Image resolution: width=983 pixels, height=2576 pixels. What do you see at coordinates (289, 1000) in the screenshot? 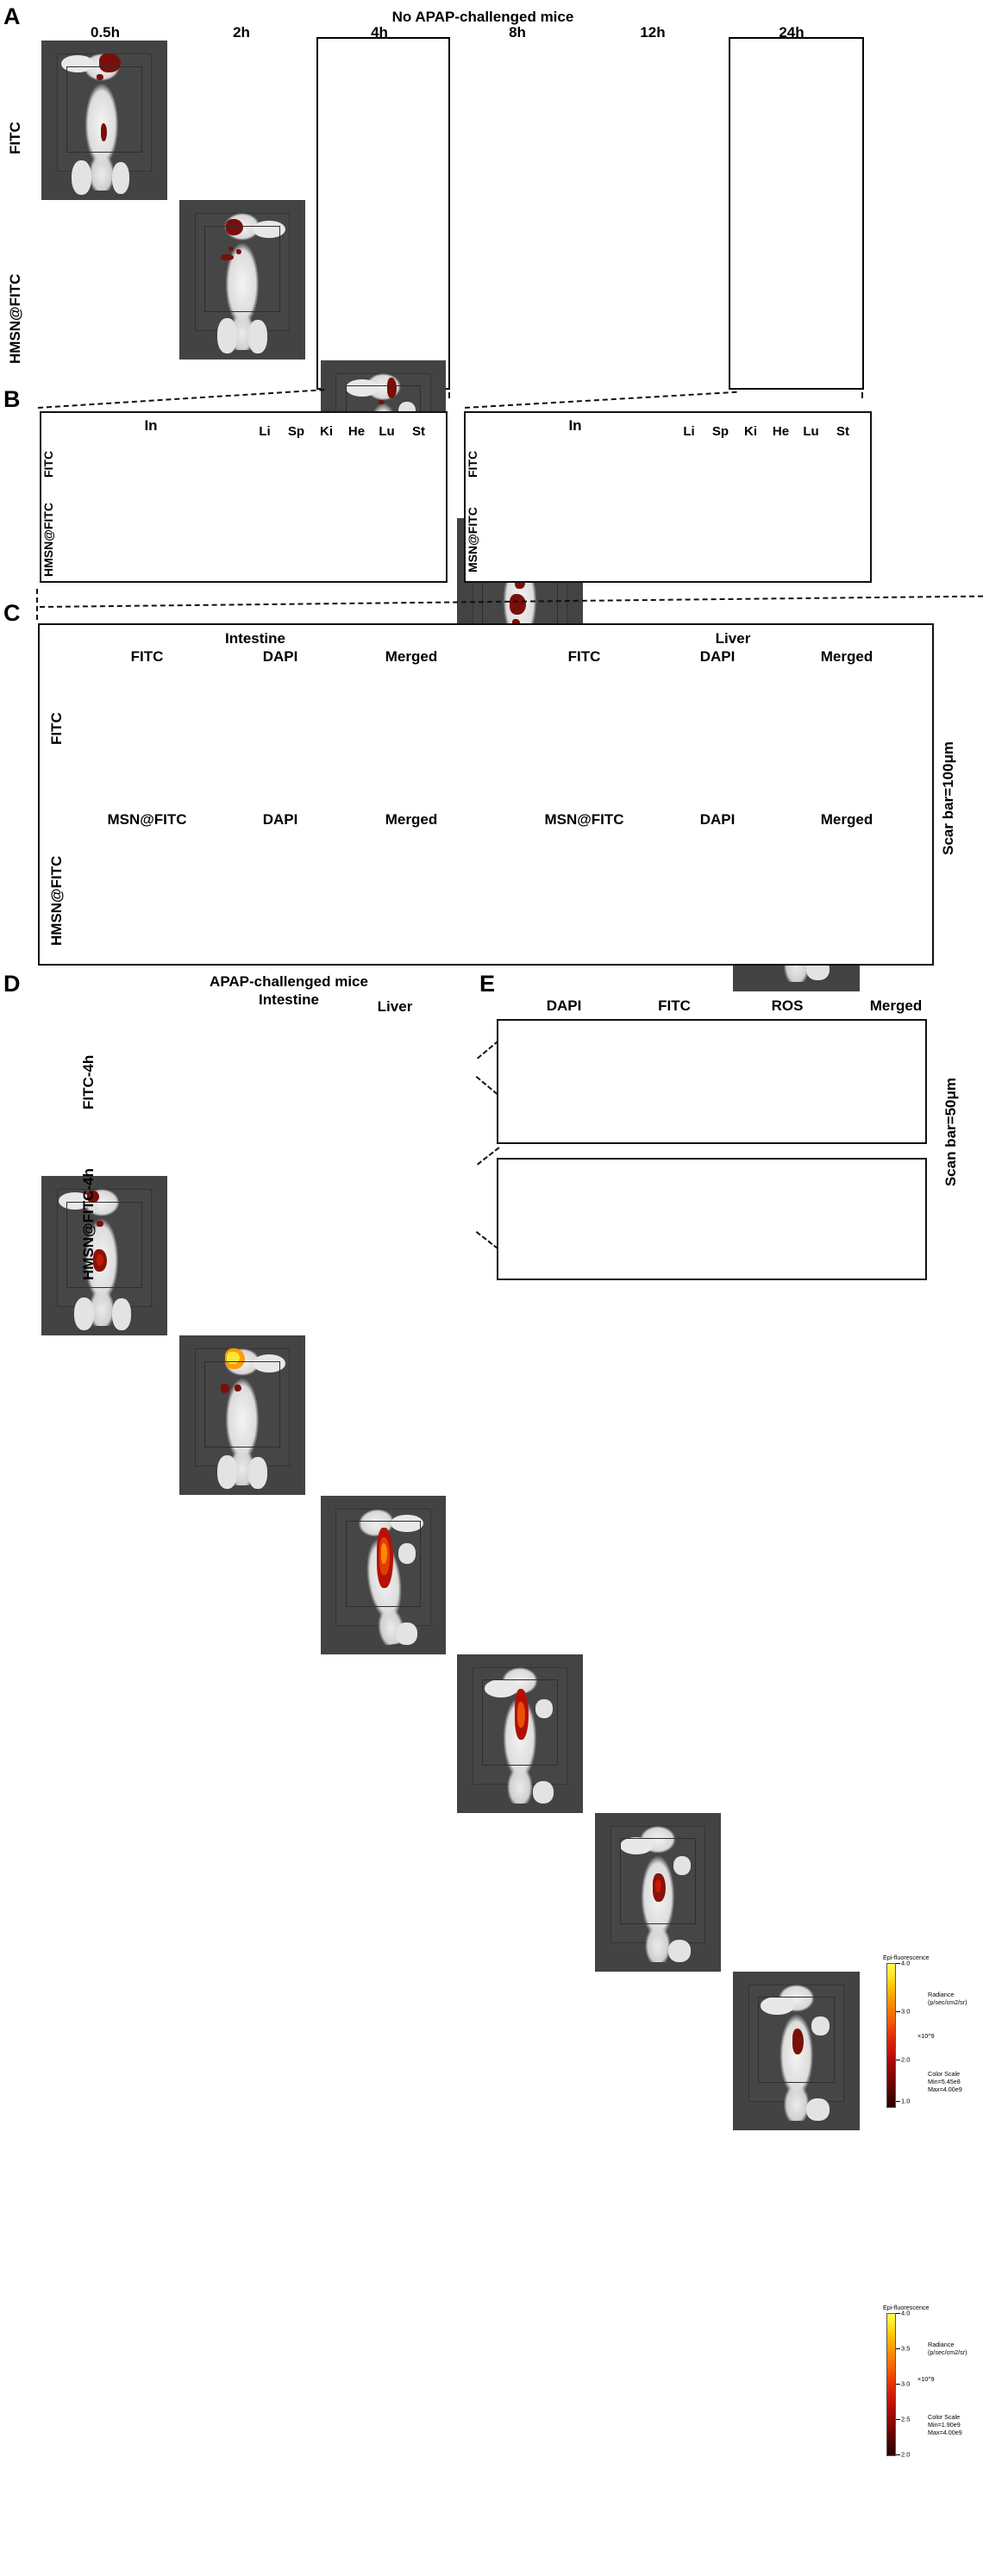
I see `panel-d-subtitle: Intestine` at bounding box center [289, 1000].